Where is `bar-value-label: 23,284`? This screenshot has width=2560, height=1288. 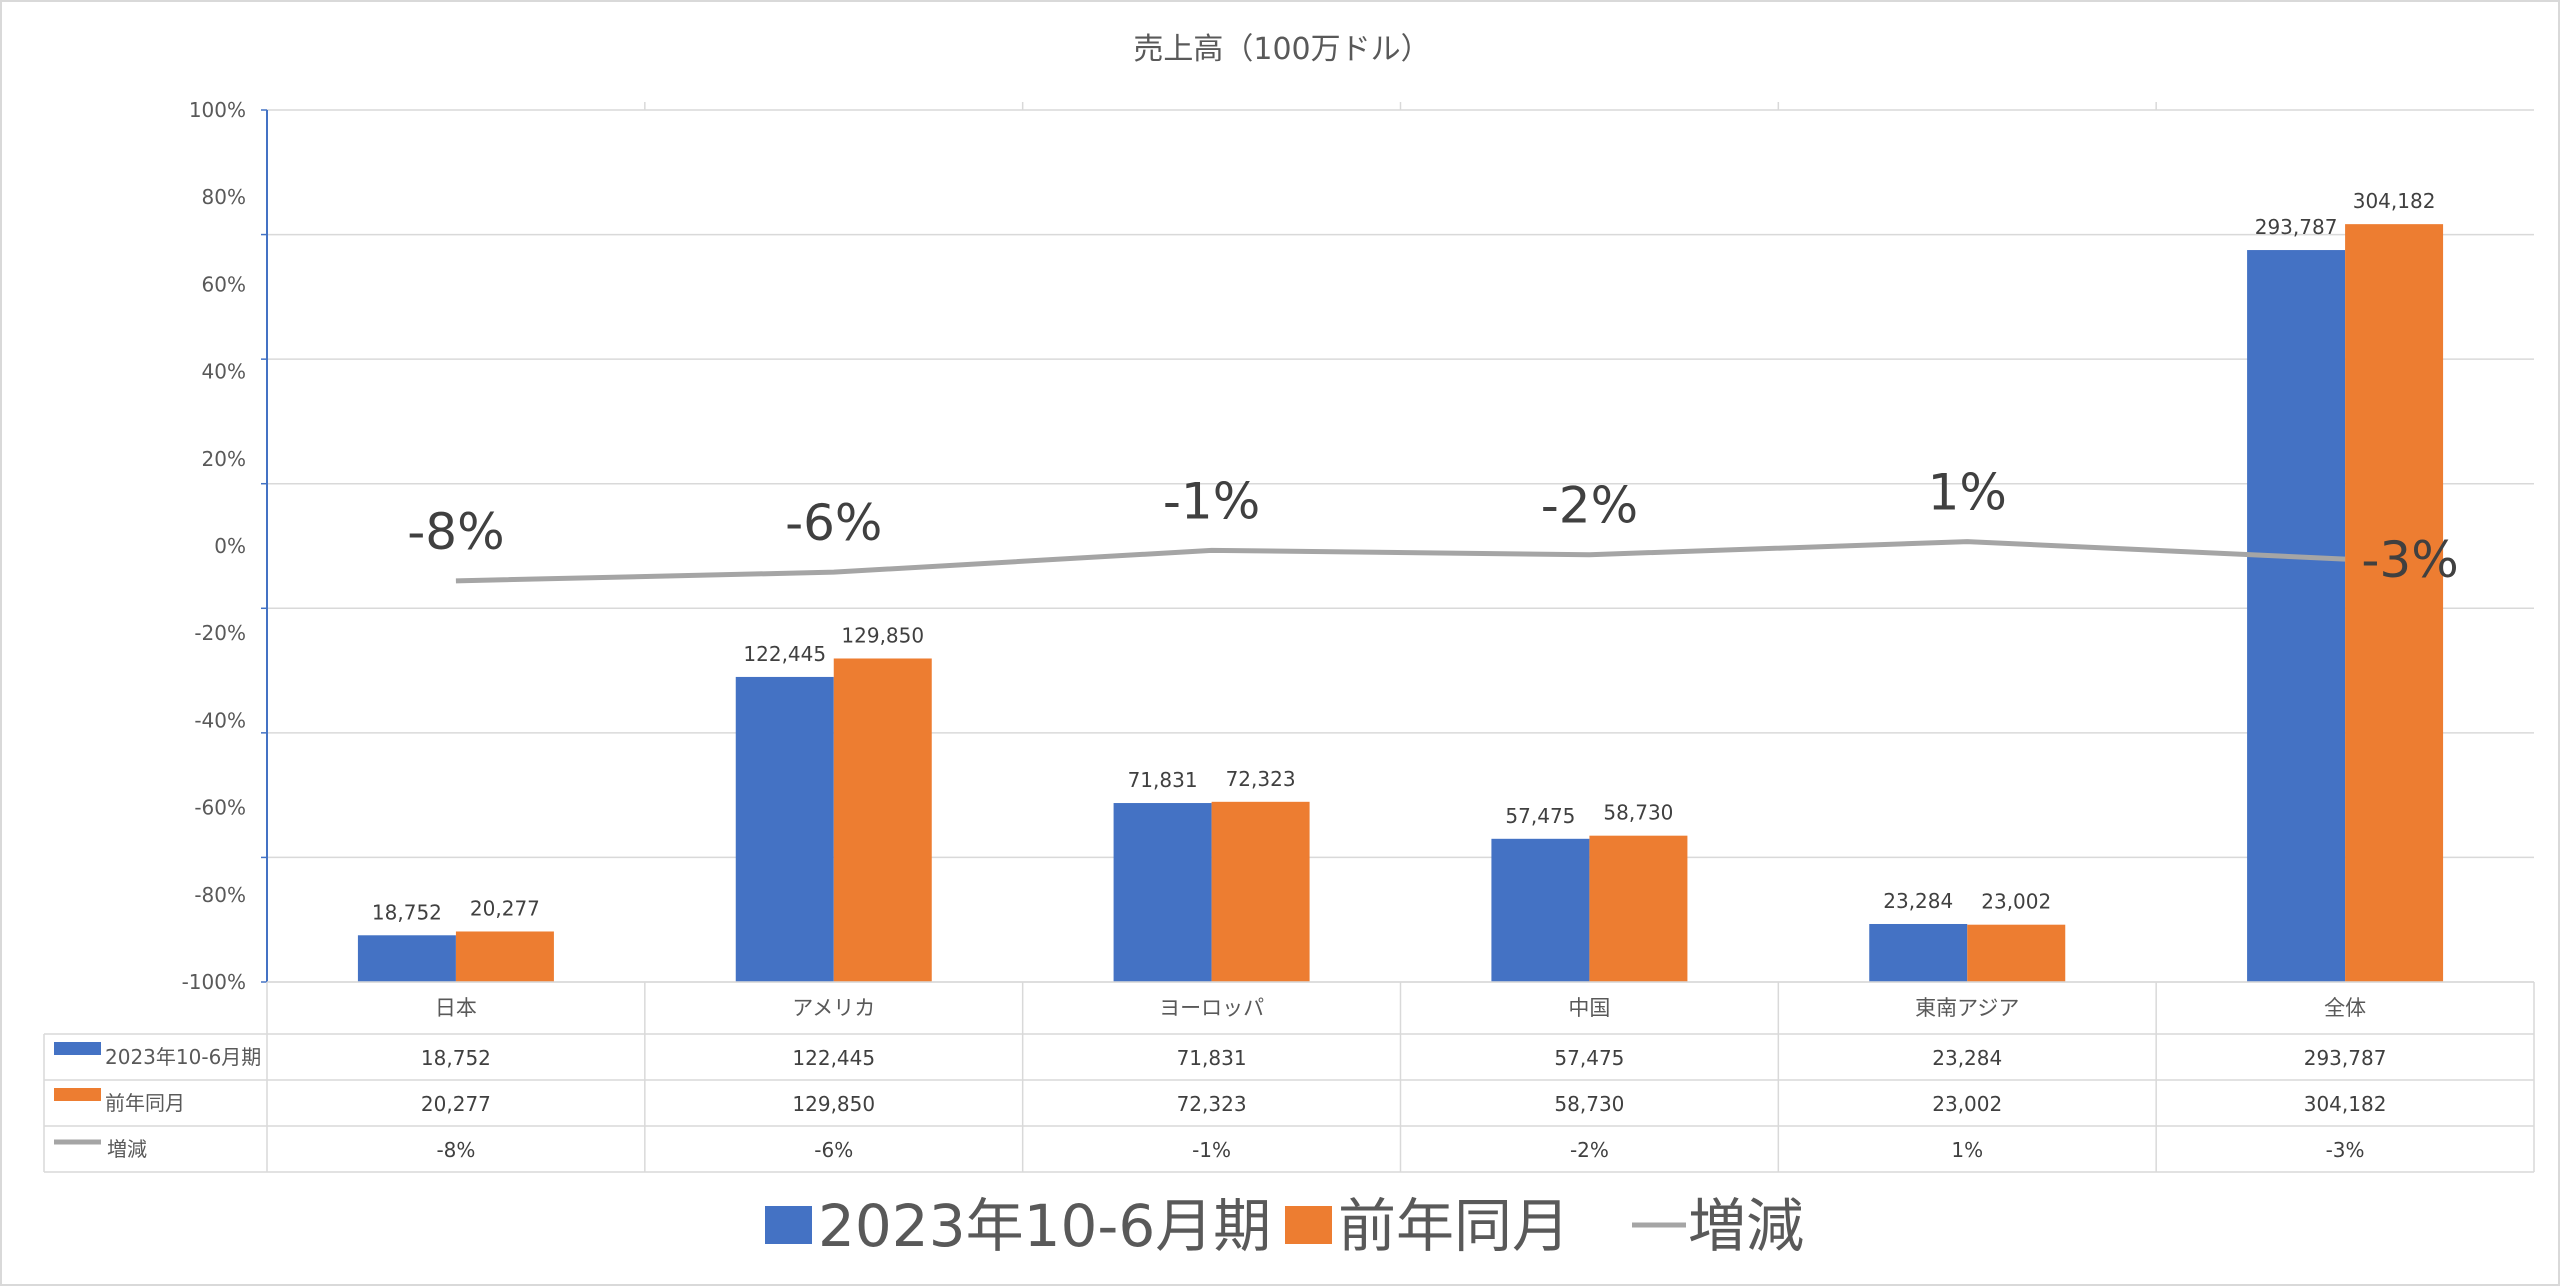
bar-value-label: 23,284 is located at coordinates (1918, 901).